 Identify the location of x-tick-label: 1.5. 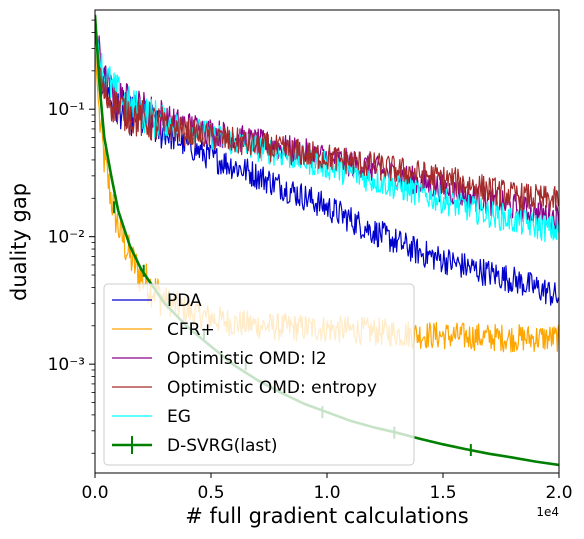
(442, 493).